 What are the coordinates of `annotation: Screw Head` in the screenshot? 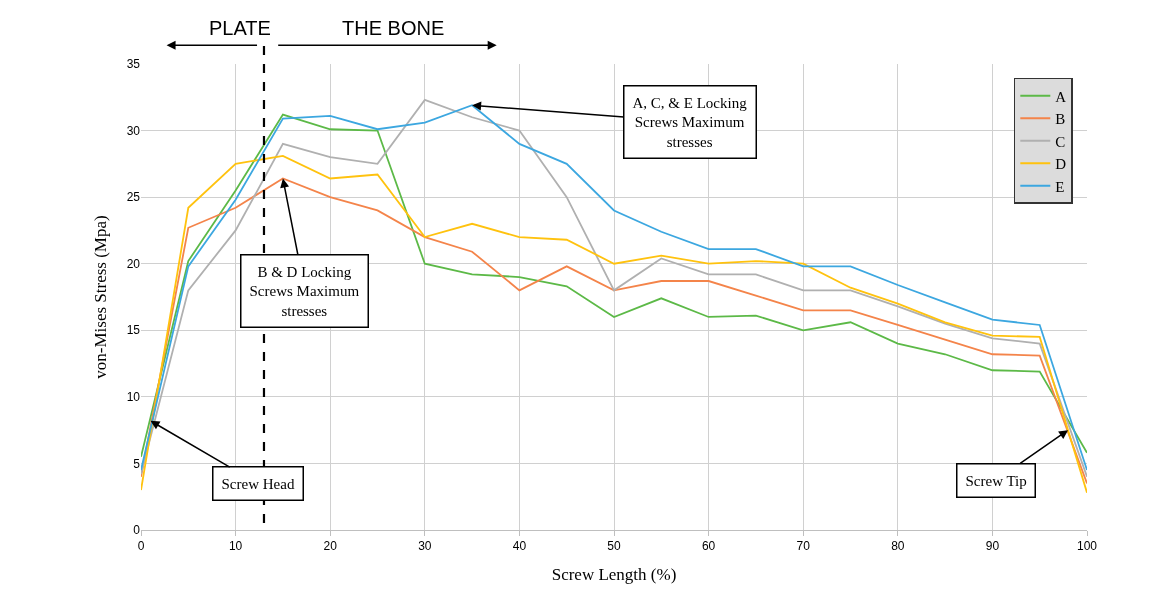 It's located at (258, 483).